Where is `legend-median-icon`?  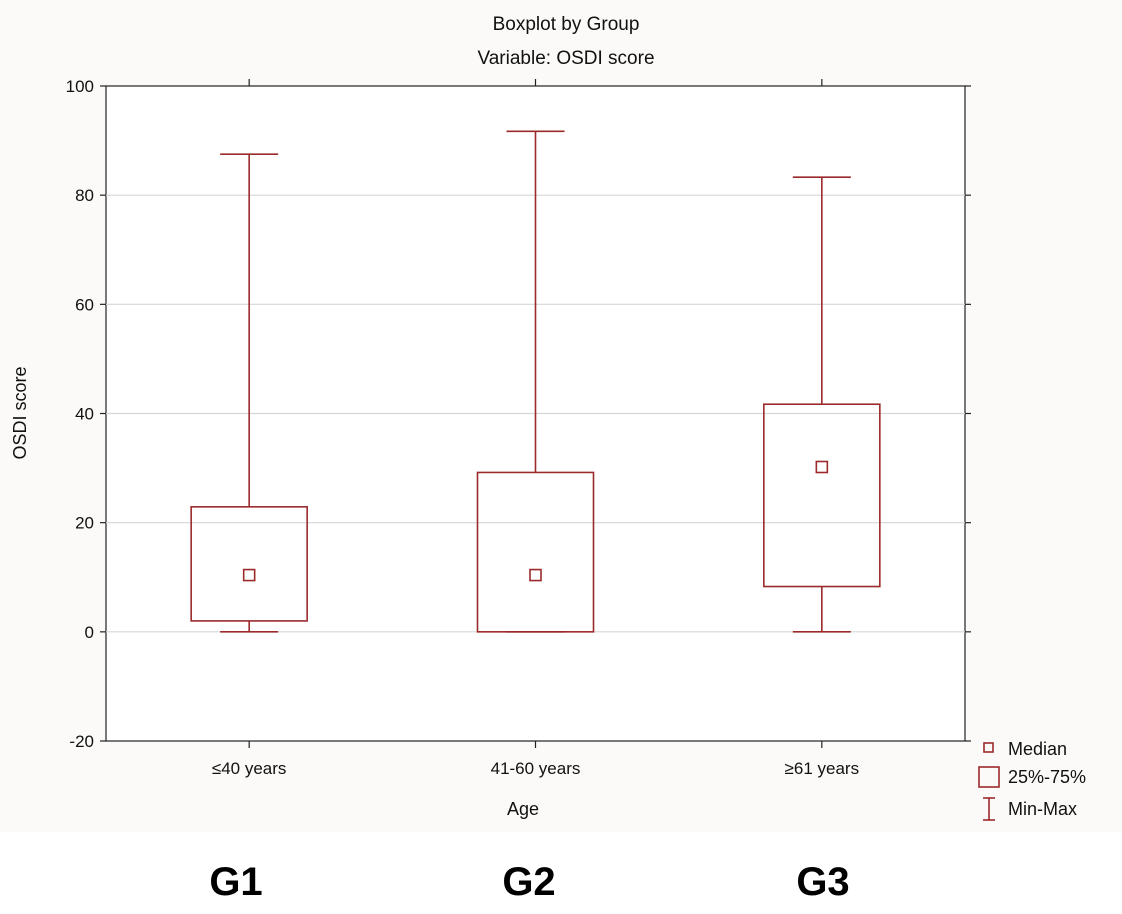
legend-median-icon is located at coordinates (988, 747).